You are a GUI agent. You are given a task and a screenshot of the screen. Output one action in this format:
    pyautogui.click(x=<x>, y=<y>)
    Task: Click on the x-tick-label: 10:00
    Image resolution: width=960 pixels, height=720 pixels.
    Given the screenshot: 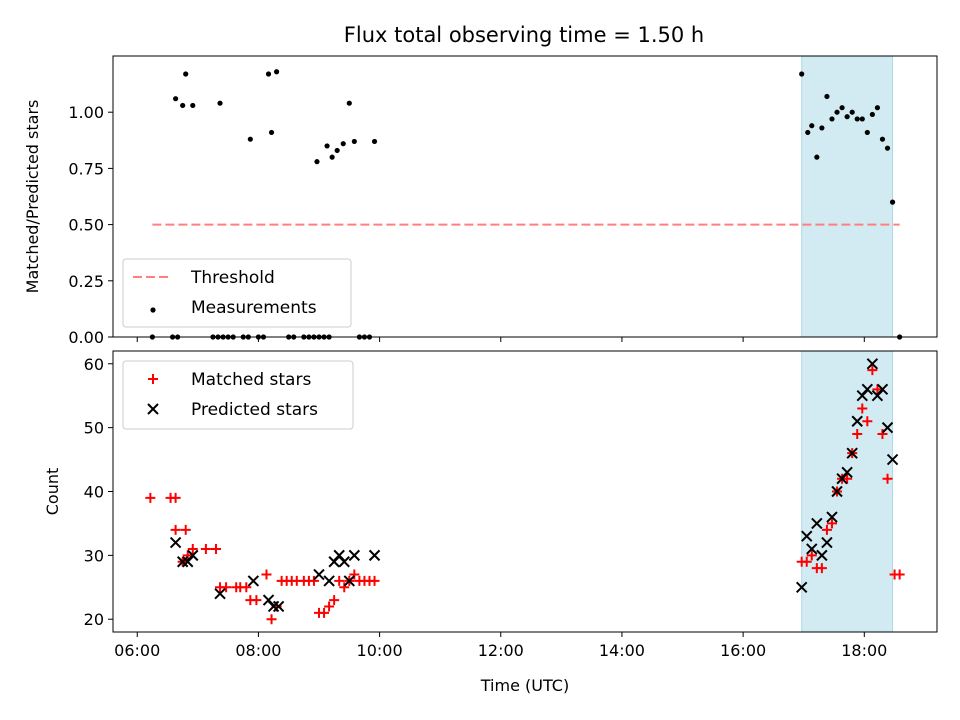 What is the action you would take?
    pyautogui.click(x=380, y=650)
    